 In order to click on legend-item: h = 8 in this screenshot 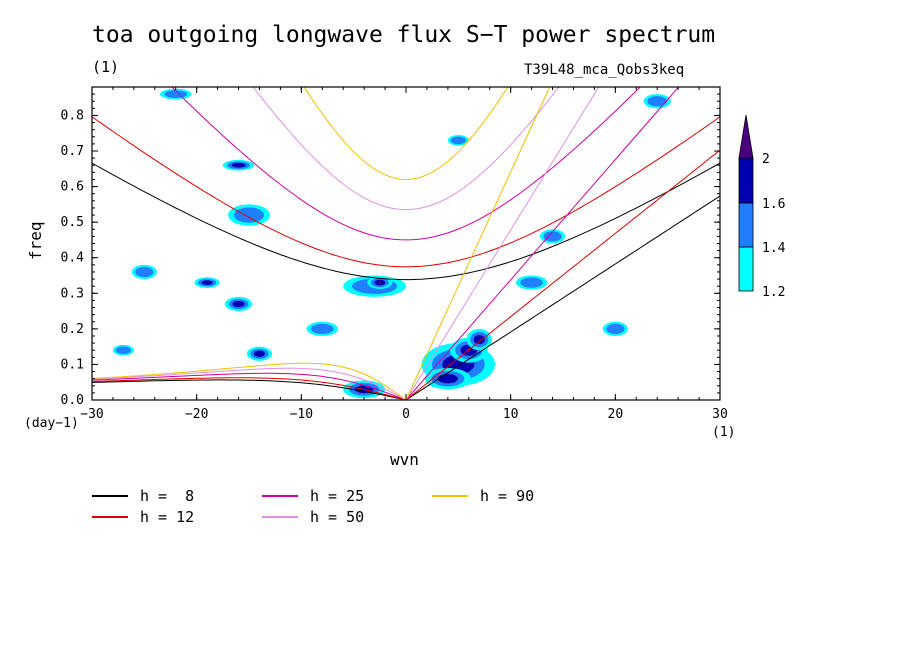, I will do `click(143, 496)`.